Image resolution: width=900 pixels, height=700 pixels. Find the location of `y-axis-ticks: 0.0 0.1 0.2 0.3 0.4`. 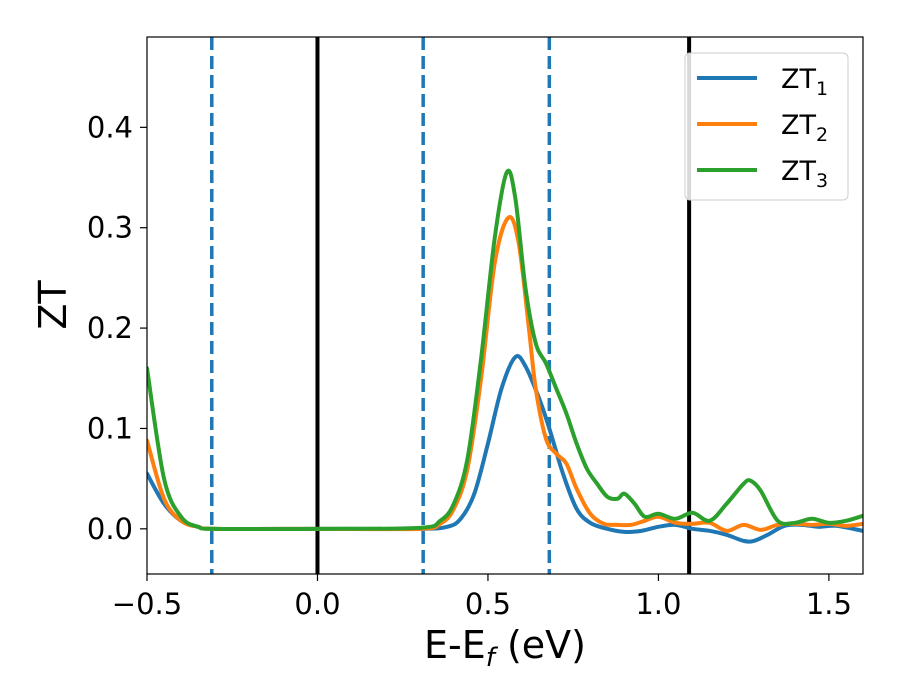

y-axis-ticks: 0.0 0.1 0.2 0.3 0.4 is located at coordinates (117, 328).